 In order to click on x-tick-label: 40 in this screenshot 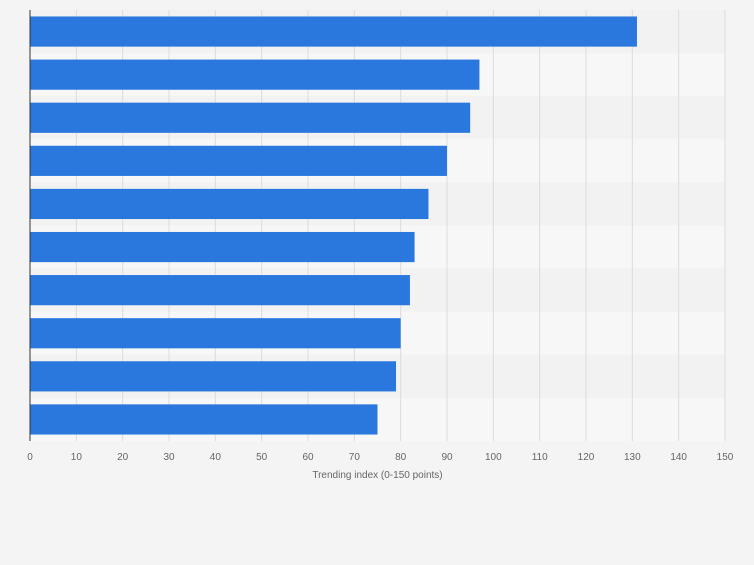, I will do `click(216, 457)`.